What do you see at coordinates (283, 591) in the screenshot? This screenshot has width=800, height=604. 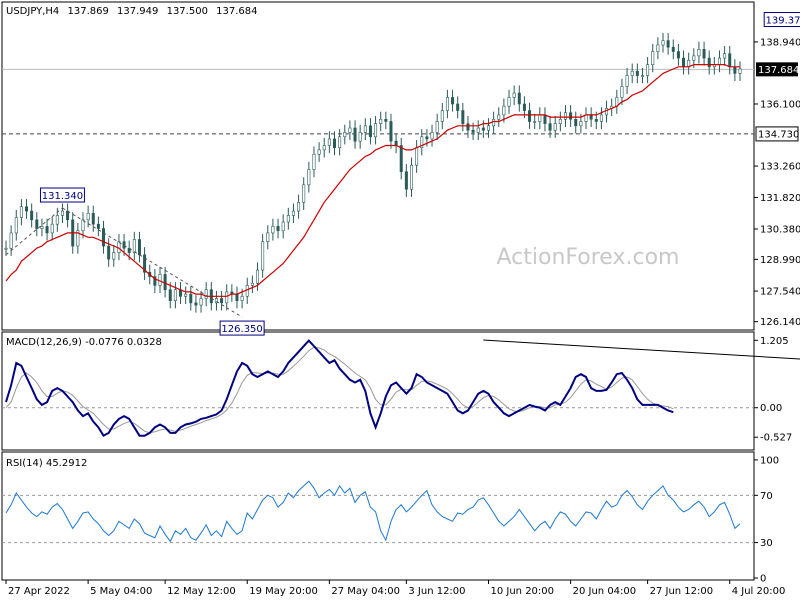 I see `x-tick-label: 19 May 20:00` at bounding box center [283, 591].